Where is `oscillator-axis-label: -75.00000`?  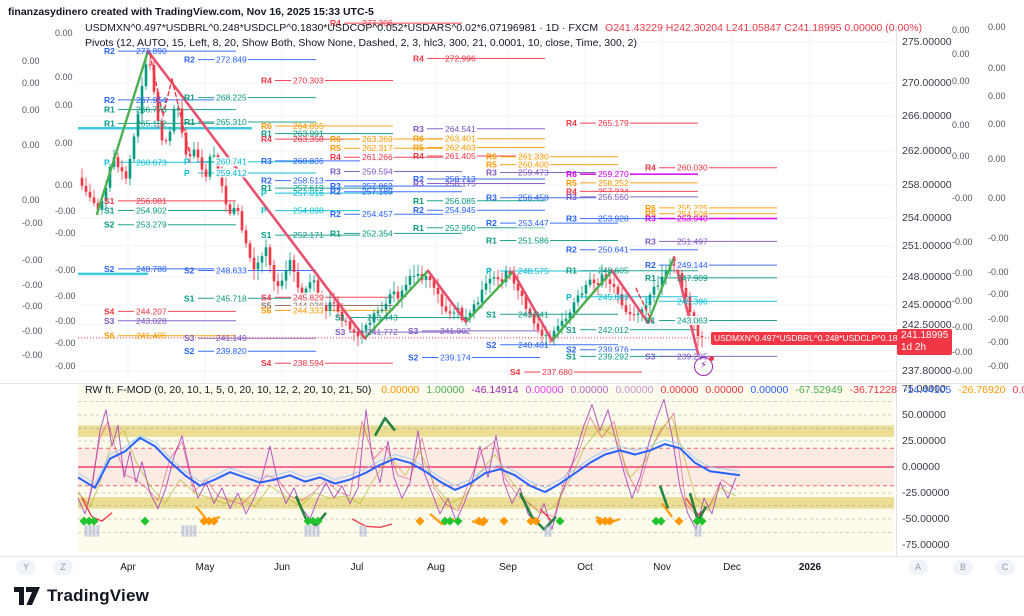
oscillator-axis-label: -75.00000 is located at coordinates (926, 545).